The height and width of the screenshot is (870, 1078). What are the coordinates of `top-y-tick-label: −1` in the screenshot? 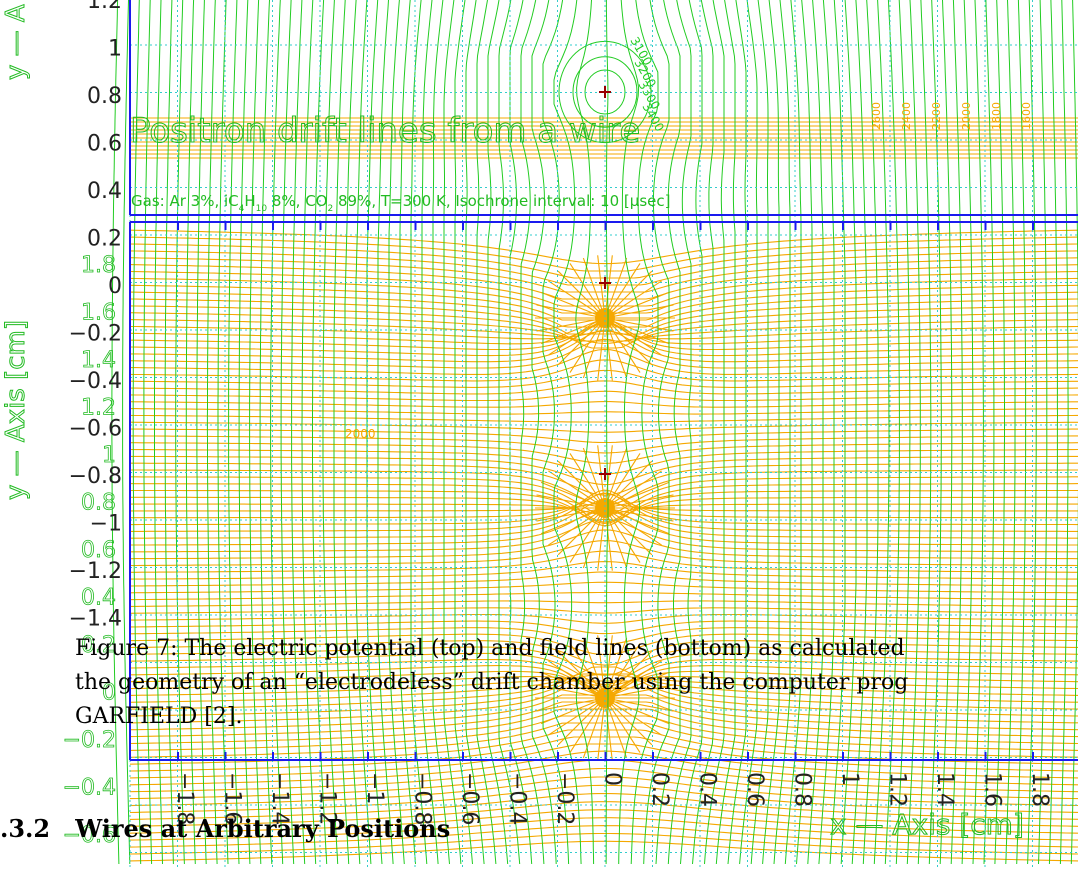 It's located at (106, 524).